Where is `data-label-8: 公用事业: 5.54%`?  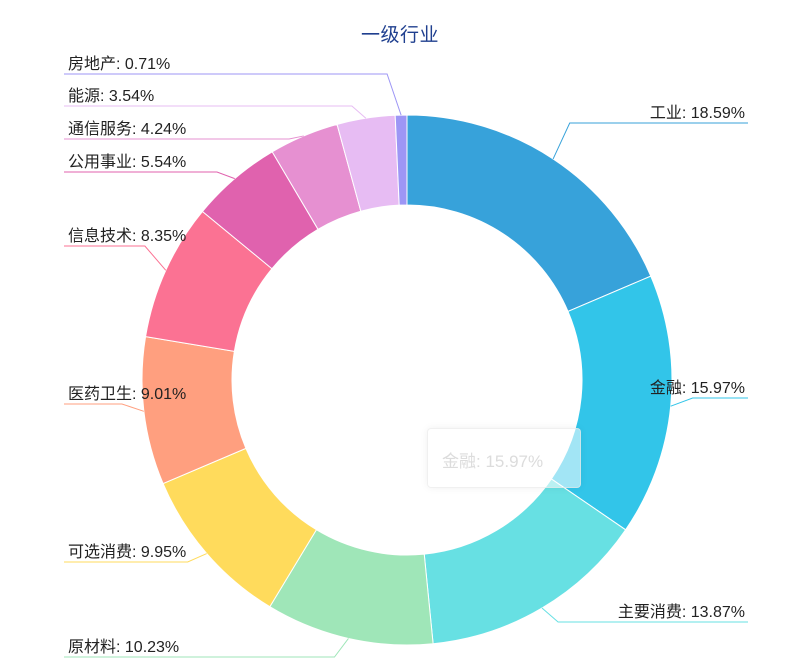
data-label-8: 公用事业: 5.54% is located at coordinates (127, 162).